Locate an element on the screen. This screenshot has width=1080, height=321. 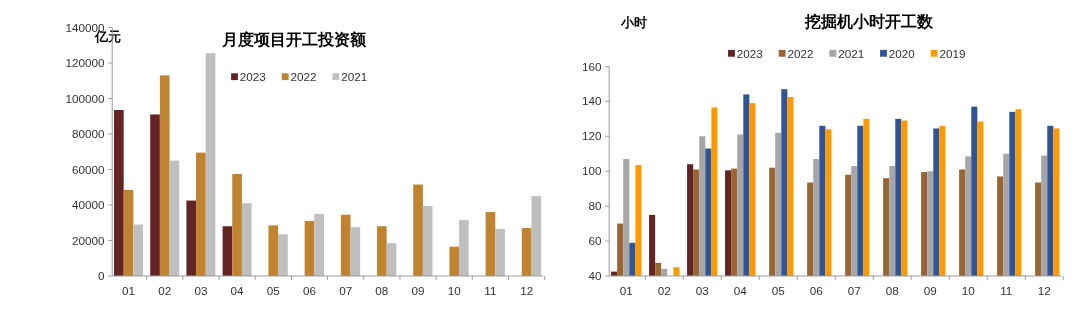
y-axis-title: 小时 is located at coordinates (633, 23).